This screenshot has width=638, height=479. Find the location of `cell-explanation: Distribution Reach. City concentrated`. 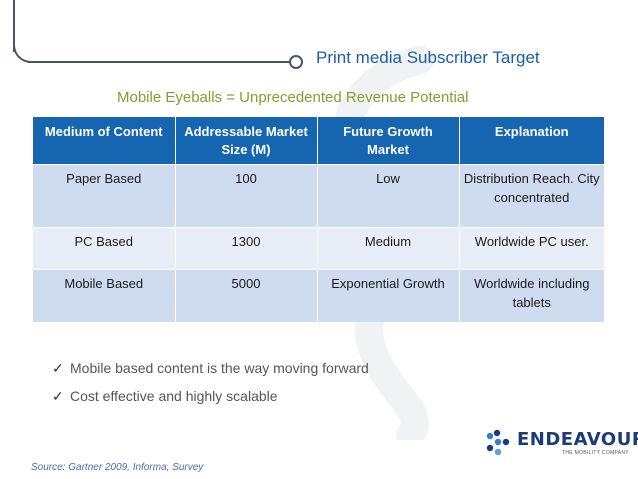

cell-explanation: Distribution Reach. City concentrated is located at coordinates (531, 196).